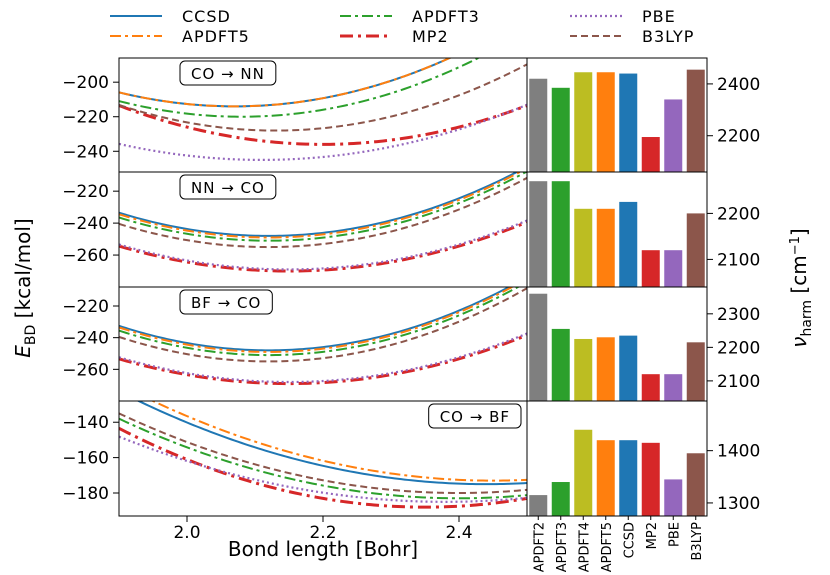 This screenshot has height=575, width=830. I want to click on y-tick-label: −160, so click(85, 459).